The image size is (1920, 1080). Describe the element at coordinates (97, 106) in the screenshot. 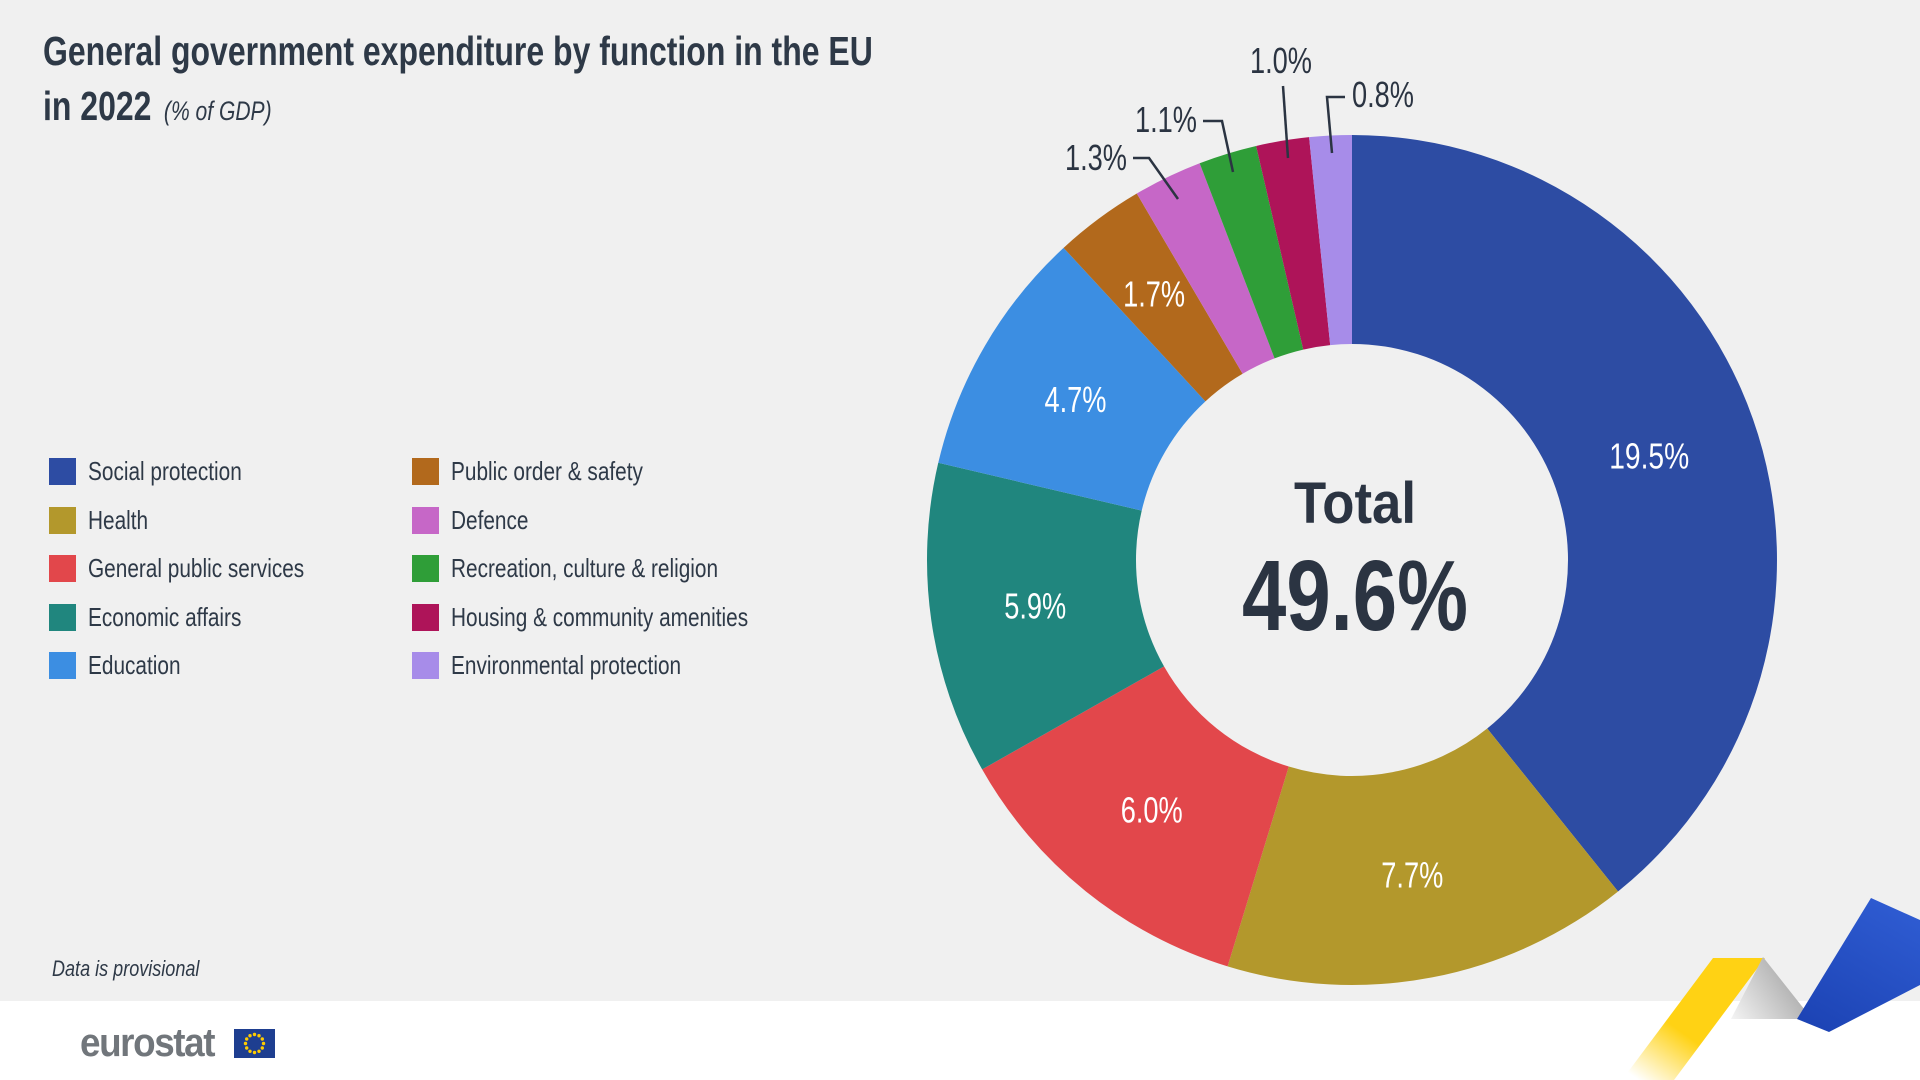

I see `page-title-line2: in 2022` at that location.